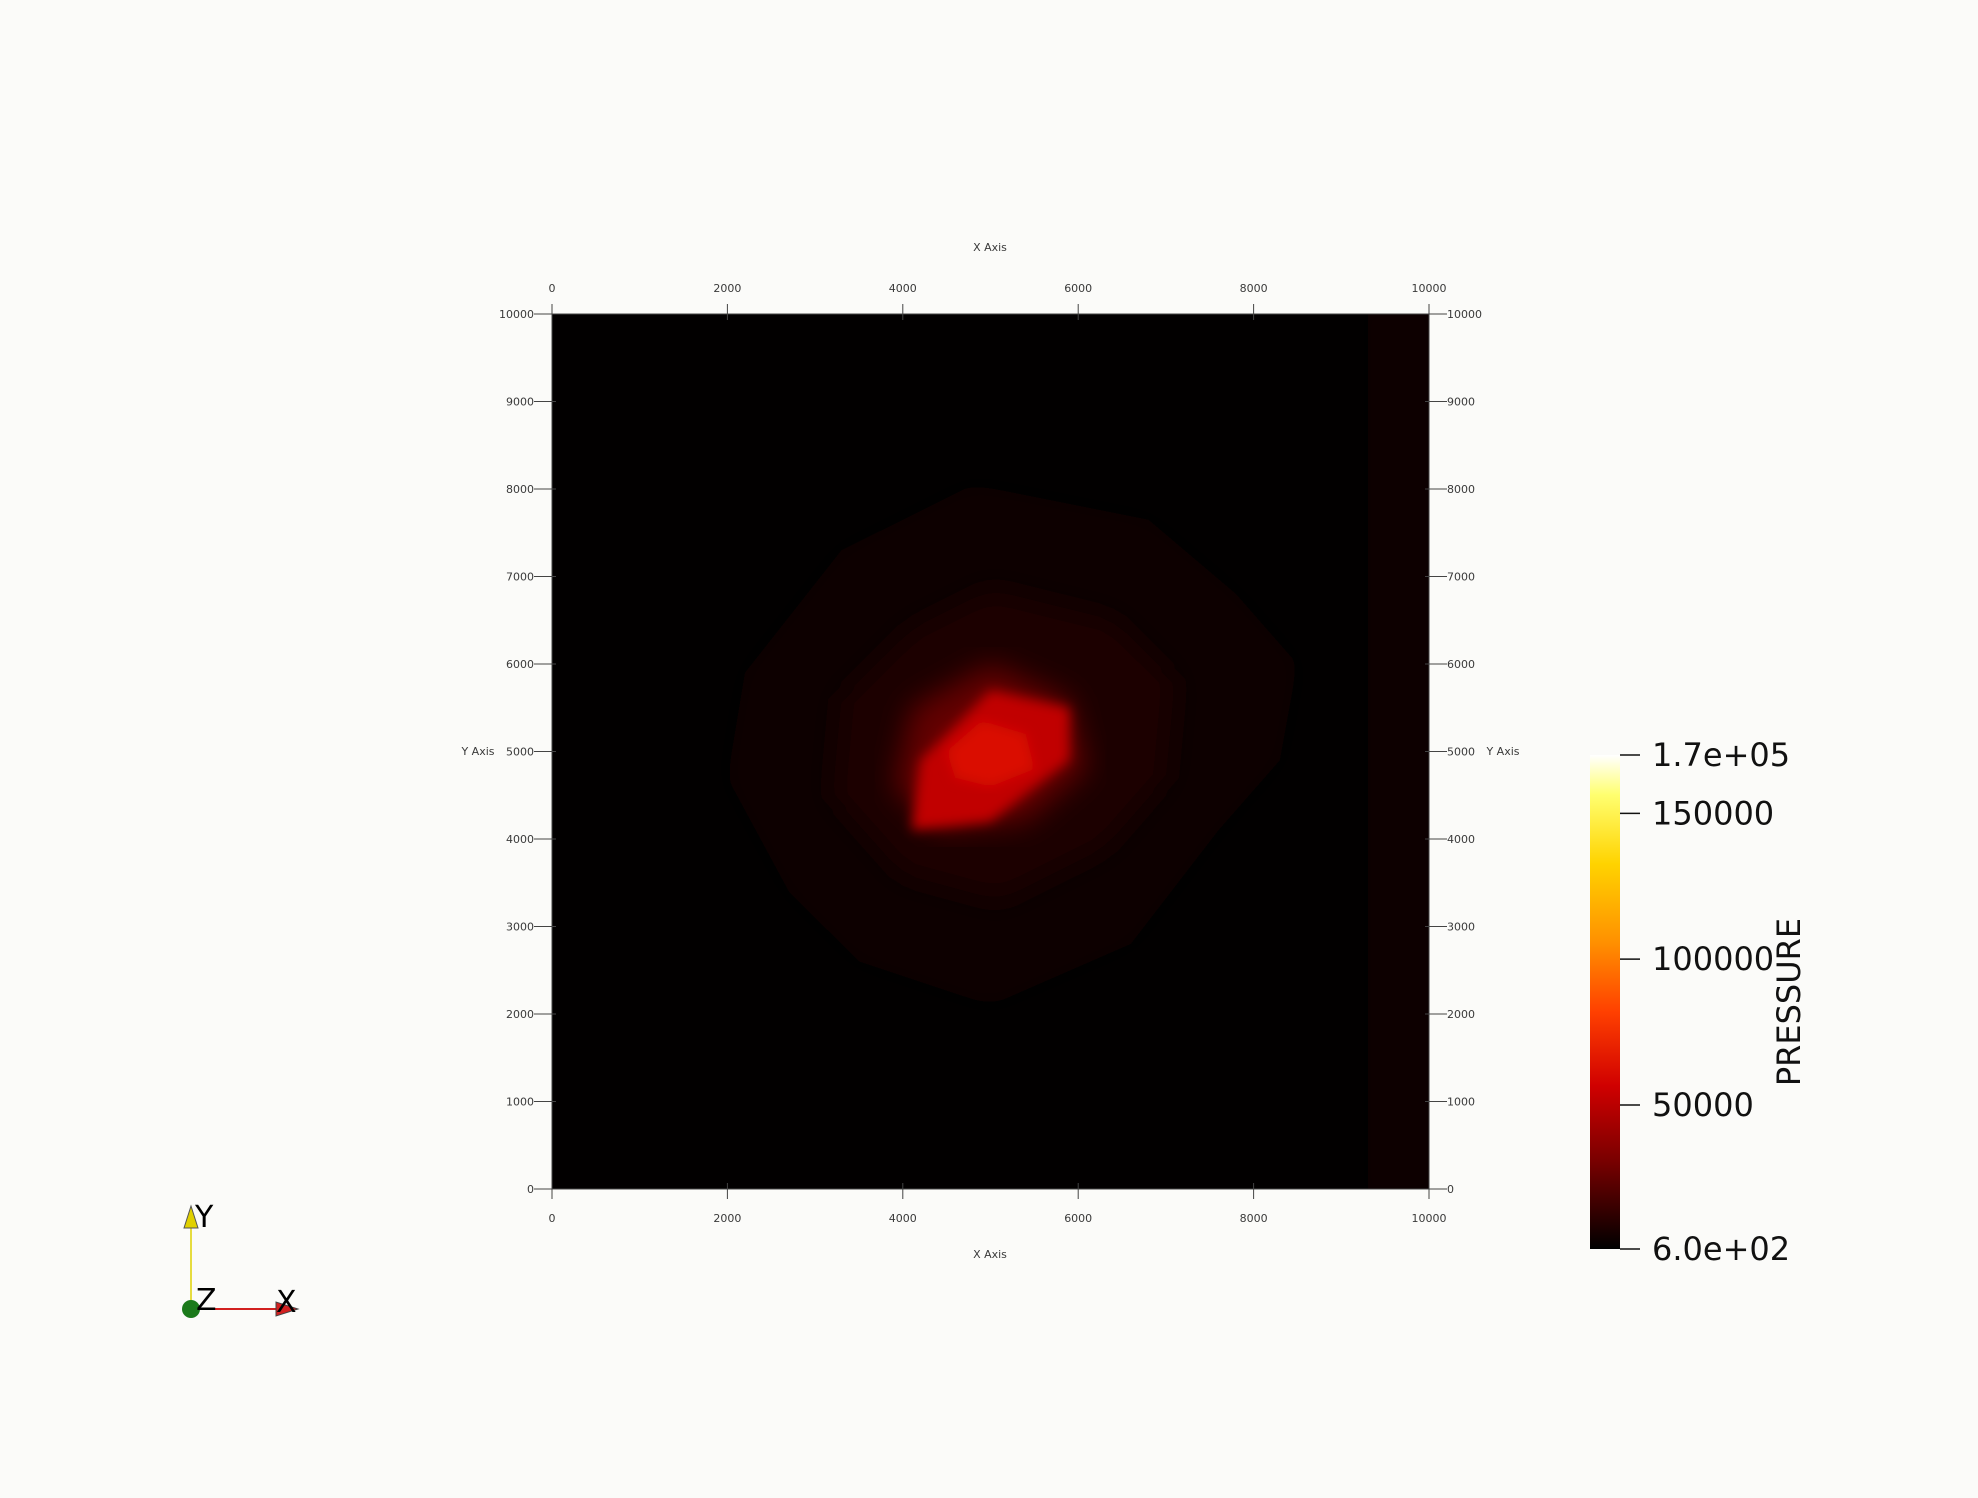 This screenshot has width=1978, height=1498. Describe the element at coordinates (287, 1309) in the screenshot. I see `x-axis-arrow-head` at that location.